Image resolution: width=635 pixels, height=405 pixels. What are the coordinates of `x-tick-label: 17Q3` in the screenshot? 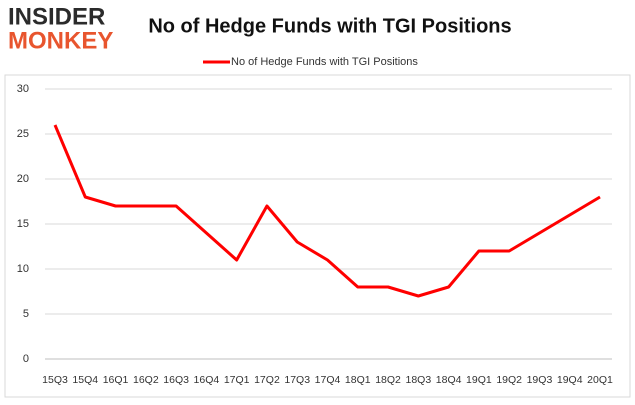 It's located at (297, 380).